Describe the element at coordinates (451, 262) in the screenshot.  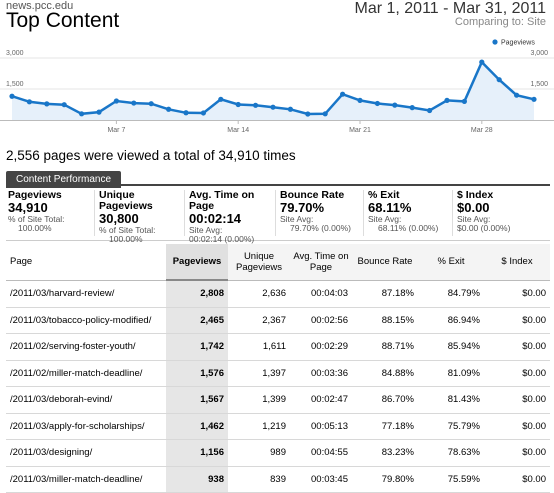
I see `col-header-exit: % Exit` at that location.